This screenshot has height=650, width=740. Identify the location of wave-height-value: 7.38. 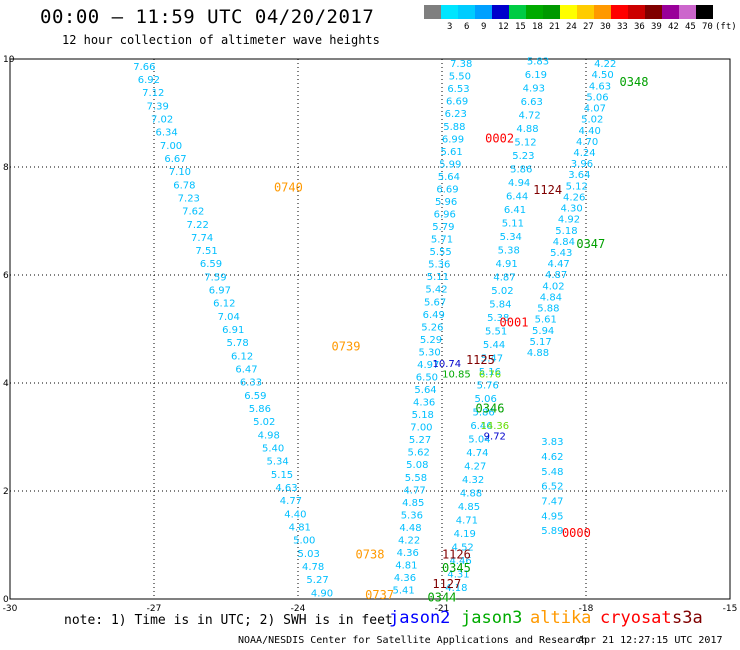
(461, 64).